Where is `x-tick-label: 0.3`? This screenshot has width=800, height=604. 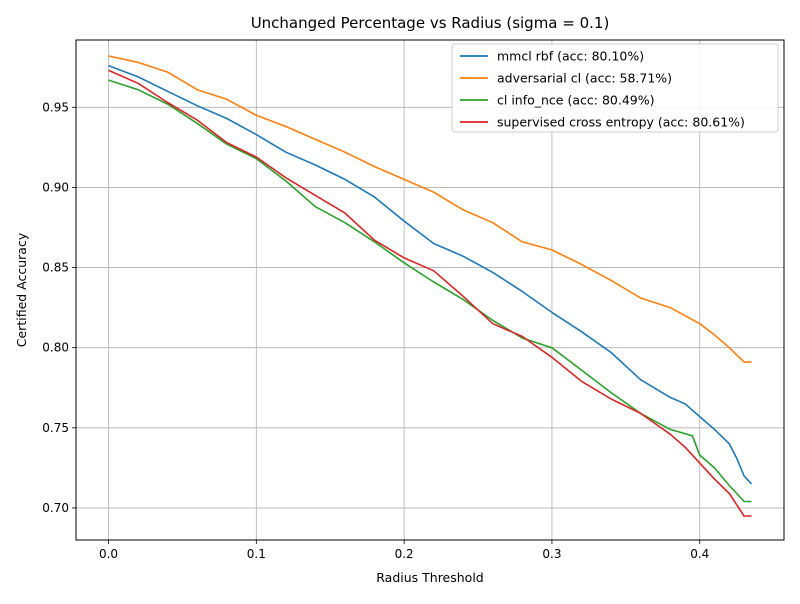 x-tick-label: 0.3 is located at coordinates (551, 554).